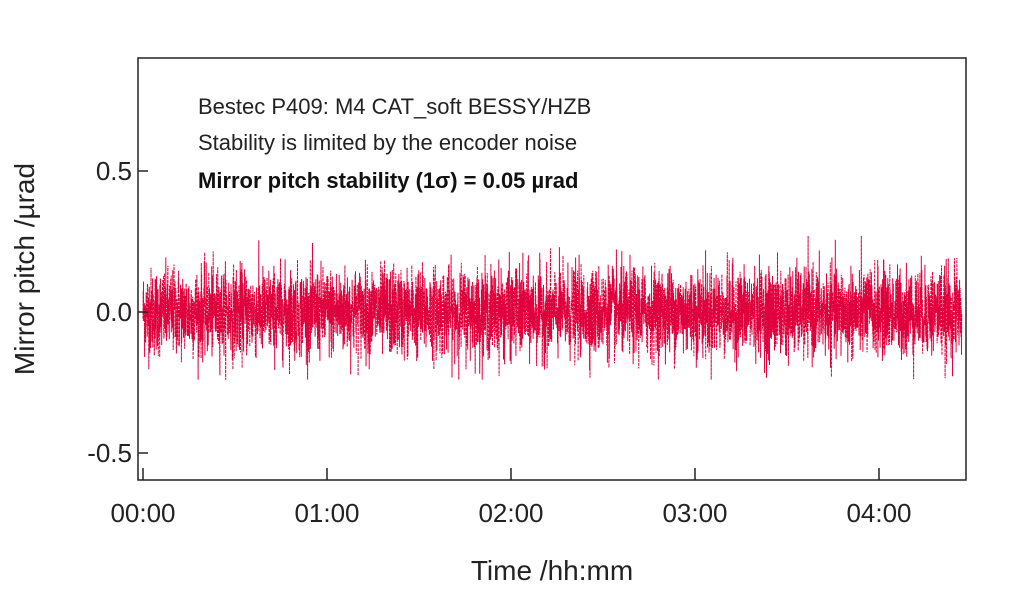 The width and height of the screenshot is (1024, 589). I want to click on y-axis-title: Mirror pitch /µrad, so click(24, 269).